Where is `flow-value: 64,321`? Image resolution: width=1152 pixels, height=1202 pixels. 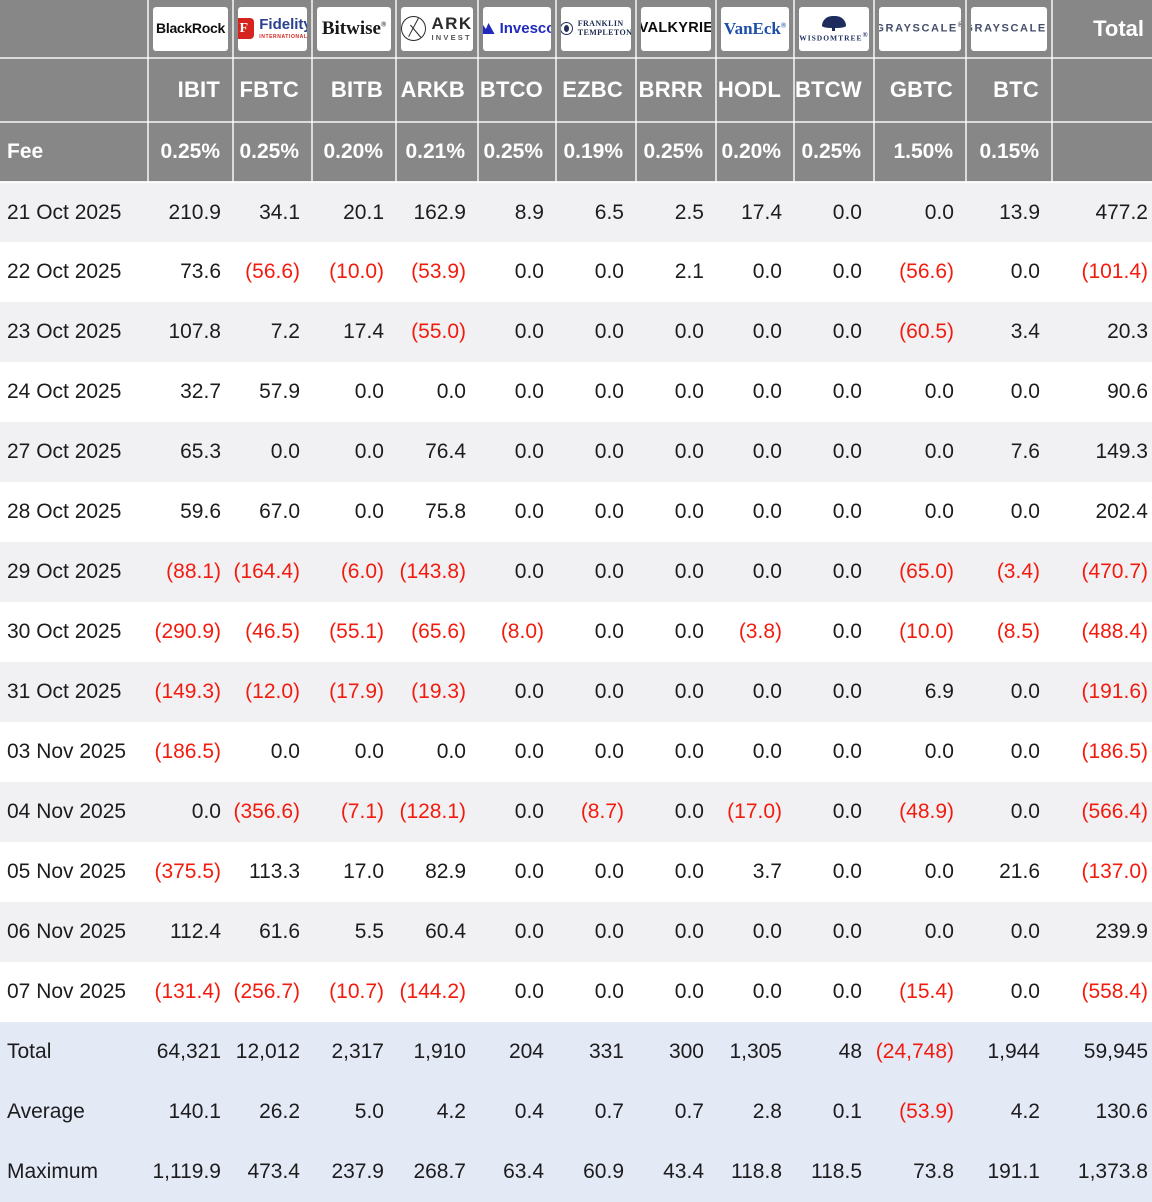
flow-value: 64,321 is located at coordinates (190, 1052).